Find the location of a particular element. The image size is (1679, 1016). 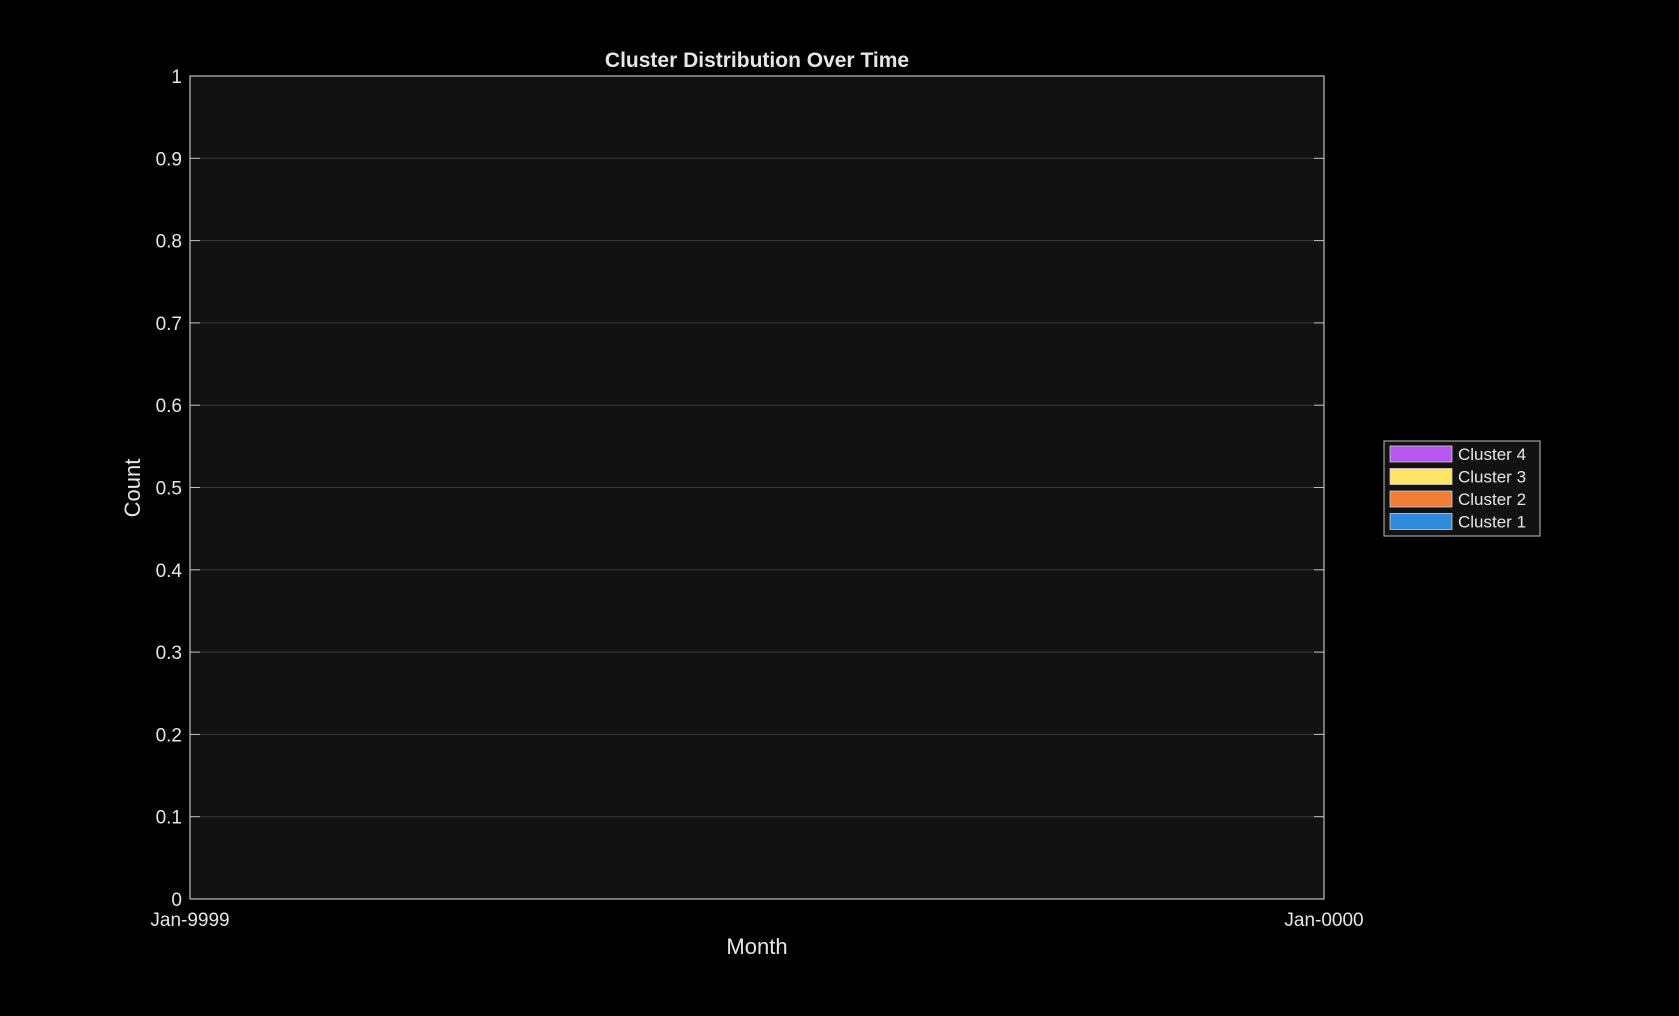

y-tick-label: 1 is located at coordinates (176, 77).